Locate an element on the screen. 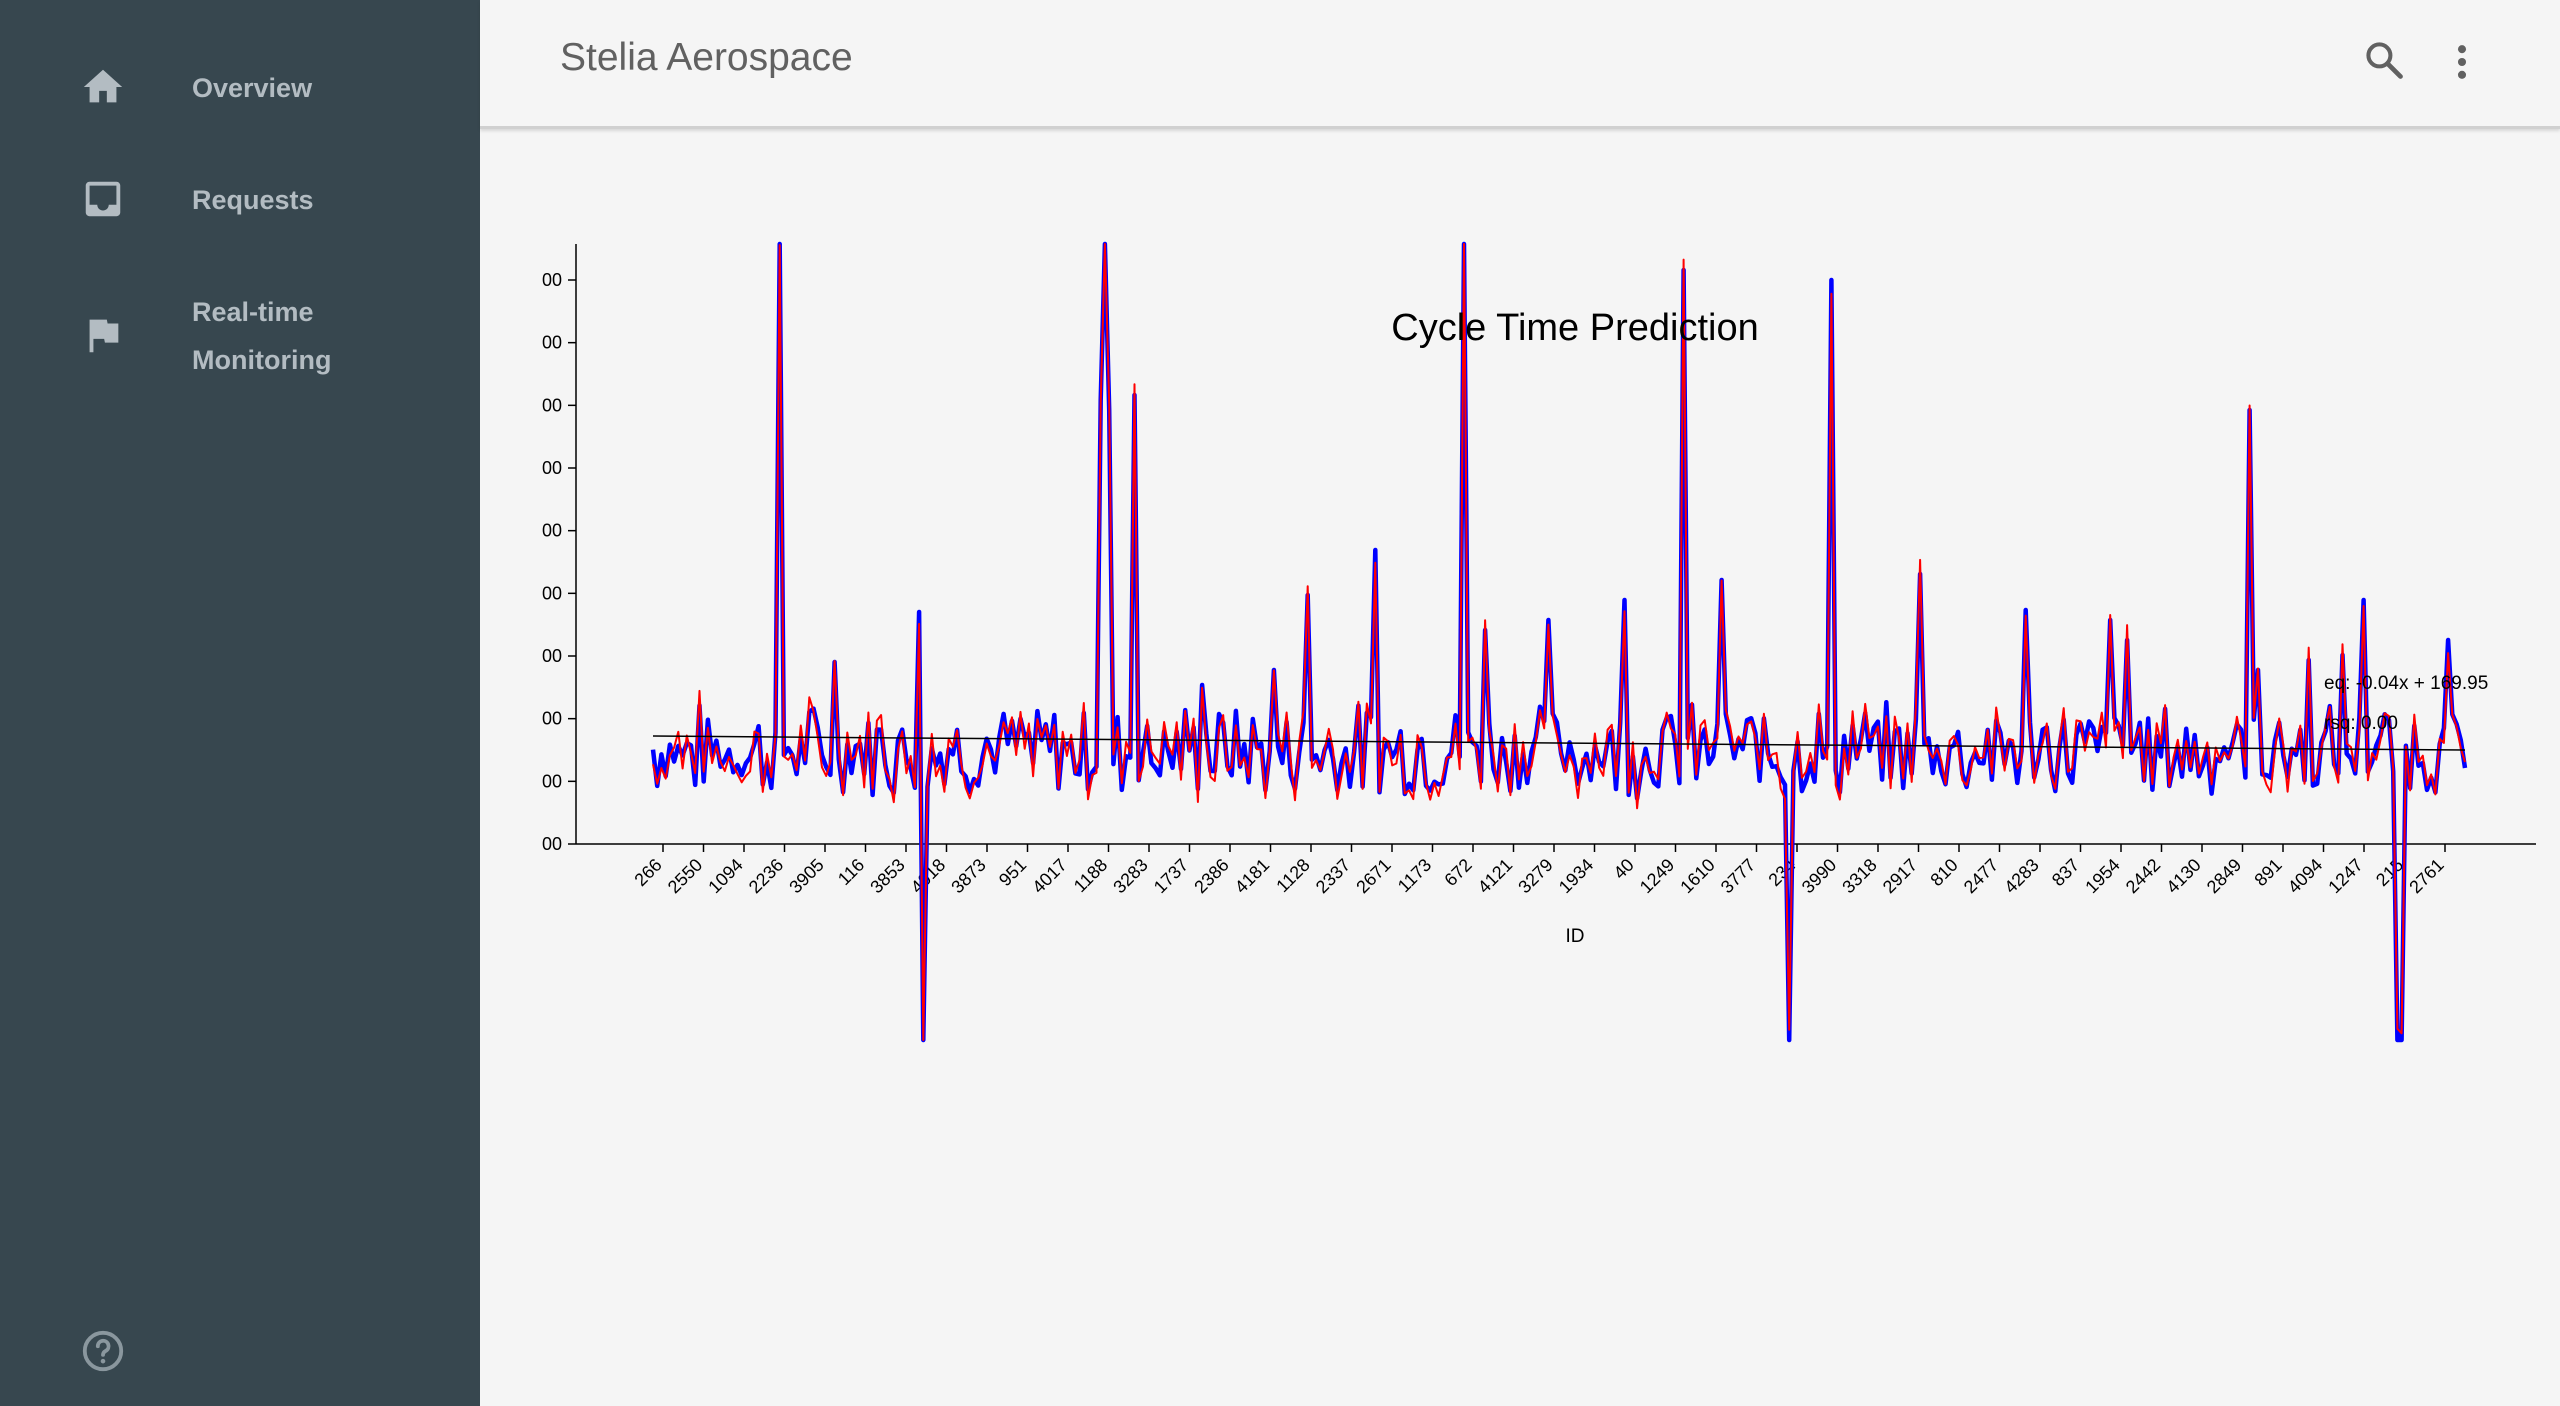  x-tick-label: 2849 is located at coordinates (2224, 876).